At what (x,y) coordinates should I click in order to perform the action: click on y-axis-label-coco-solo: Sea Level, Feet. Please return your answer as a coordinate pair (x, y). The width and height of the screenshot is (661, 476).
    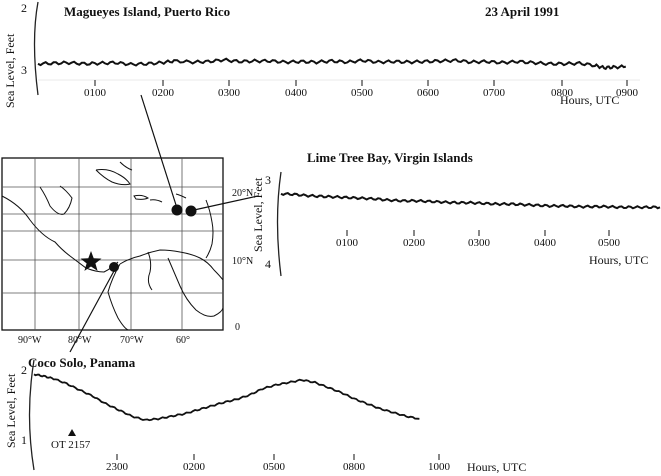
    Looking at the image, I should click on (11, 410).